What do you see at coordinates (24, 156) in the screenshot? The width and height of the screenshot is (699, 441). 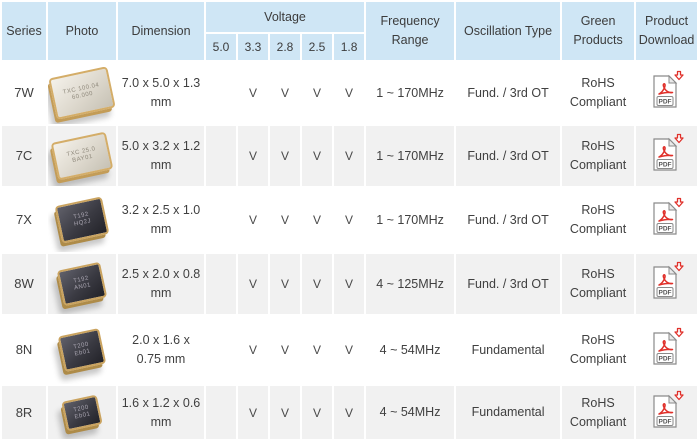 I see `series-label: 7C` at bounding box center [24, 156].